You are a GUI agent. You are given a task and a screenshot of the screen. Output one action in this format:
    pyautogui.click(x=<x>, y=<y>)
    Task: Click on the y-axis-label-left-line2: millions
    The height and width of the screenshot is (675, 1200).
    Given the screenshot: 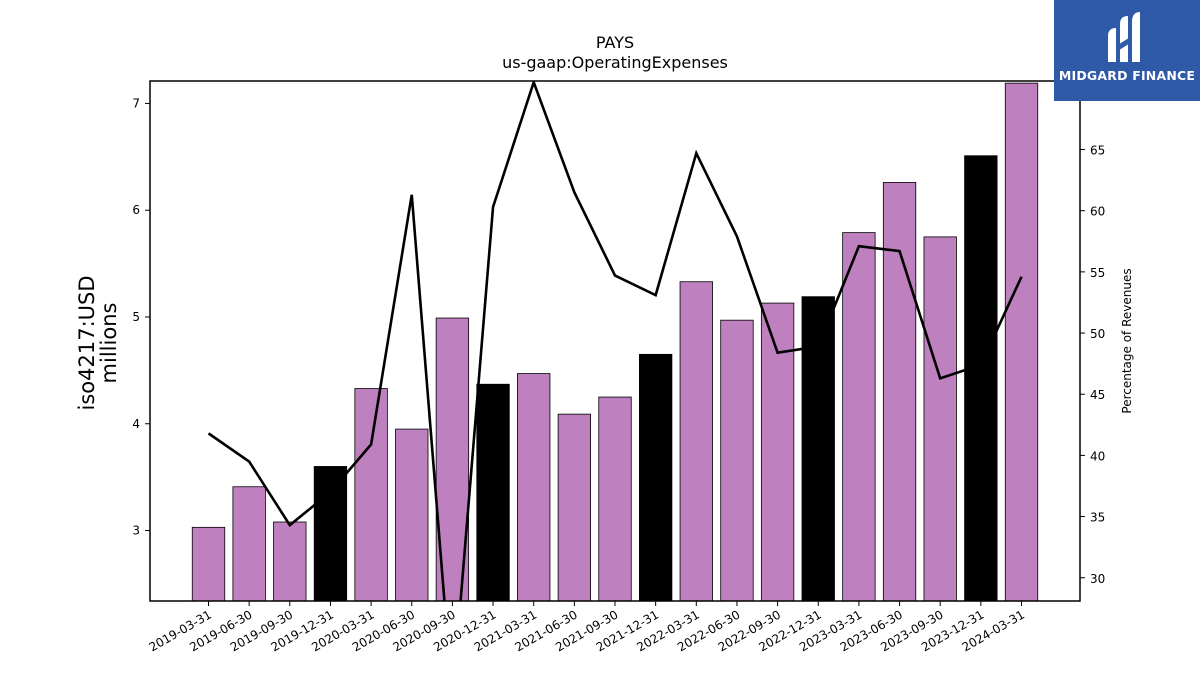 What is the action you would take?
    pyautogui.click(x=109, y=343)
    